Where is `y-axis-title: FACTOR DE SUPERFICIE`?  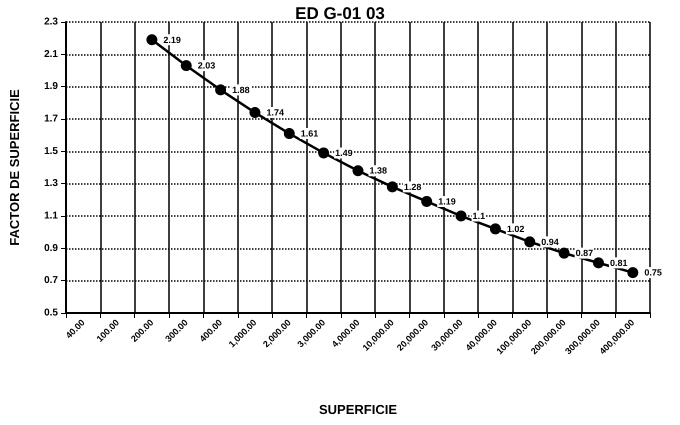 y-axis-title: FACTOR DE SUPERFICIE is located at coordinates (14, 167).